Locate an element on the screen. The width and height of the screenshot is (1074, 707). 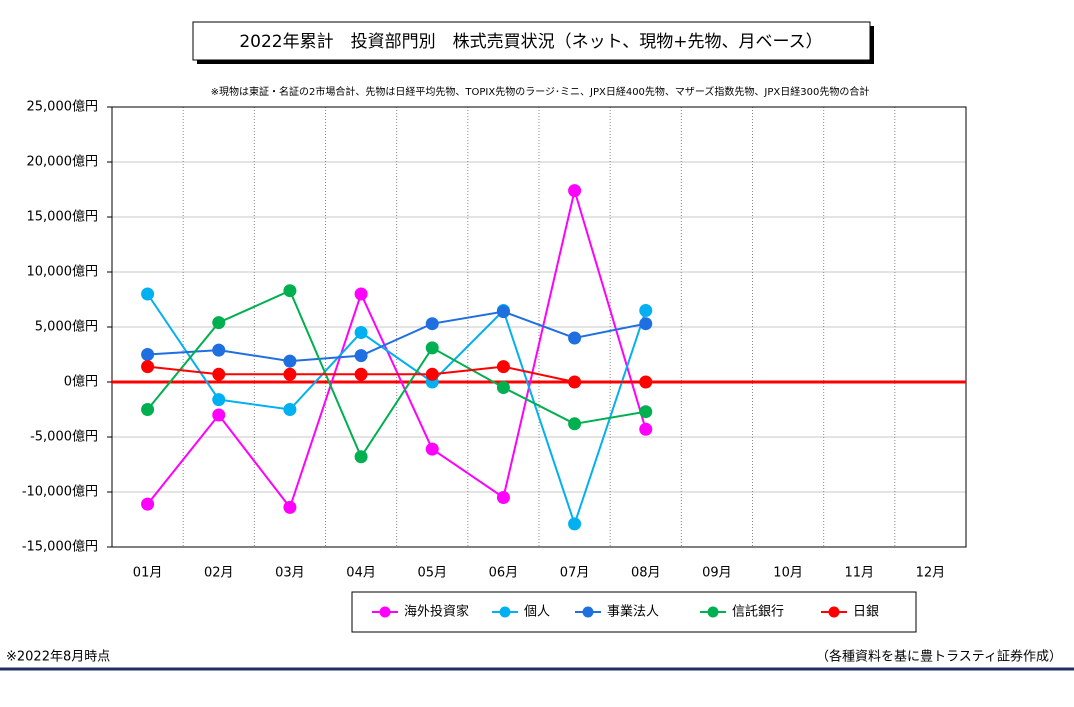
y-tick-label: -5,000億円 is located at coordinates (64, 437).